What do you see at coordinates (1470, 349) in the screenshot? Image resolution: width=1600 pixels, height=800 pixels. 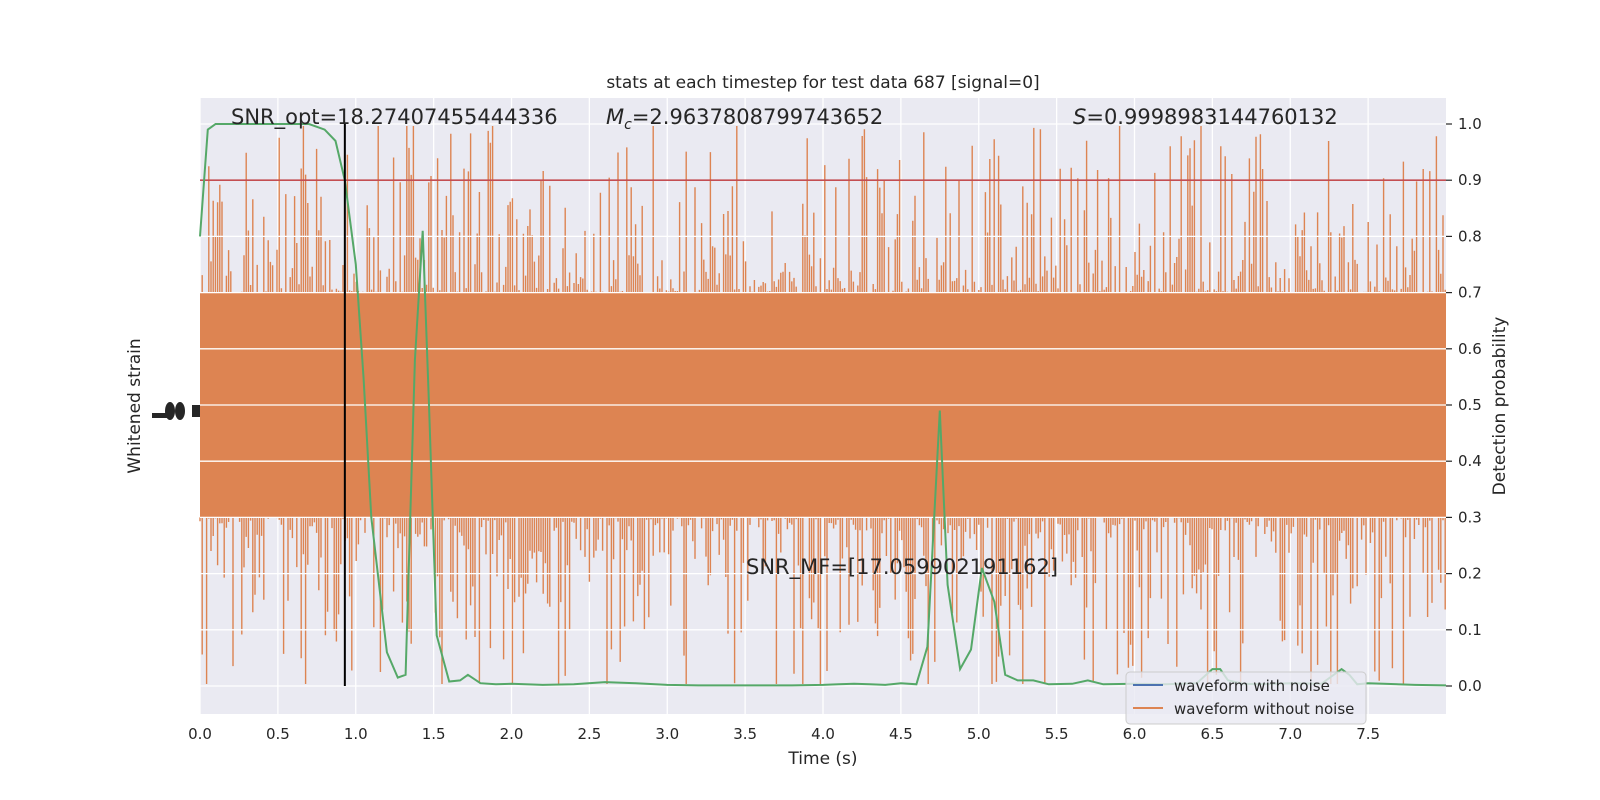 I see `y-tick-label: 0.6` at bounding box center [1470, 349].